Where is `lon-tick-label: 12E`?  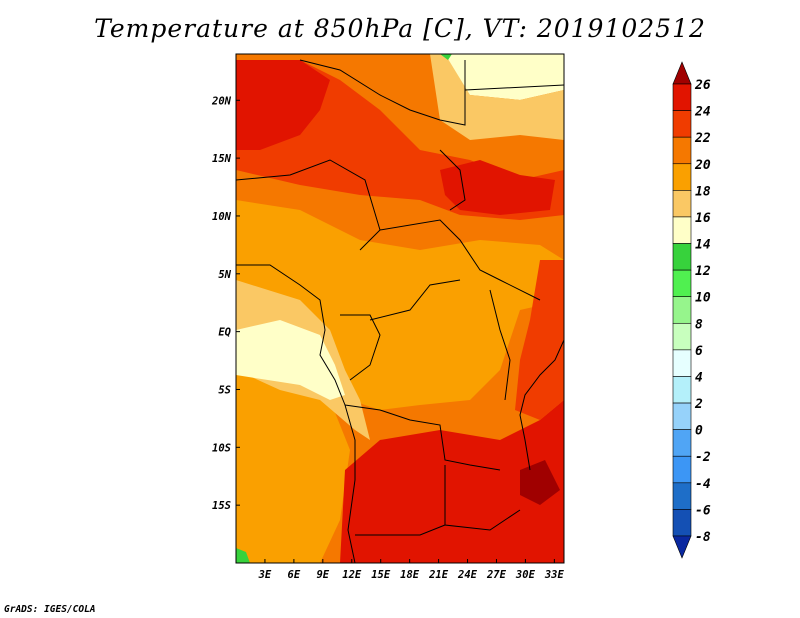
lon-tick-label: 12E is located at coordinates (352, 575).